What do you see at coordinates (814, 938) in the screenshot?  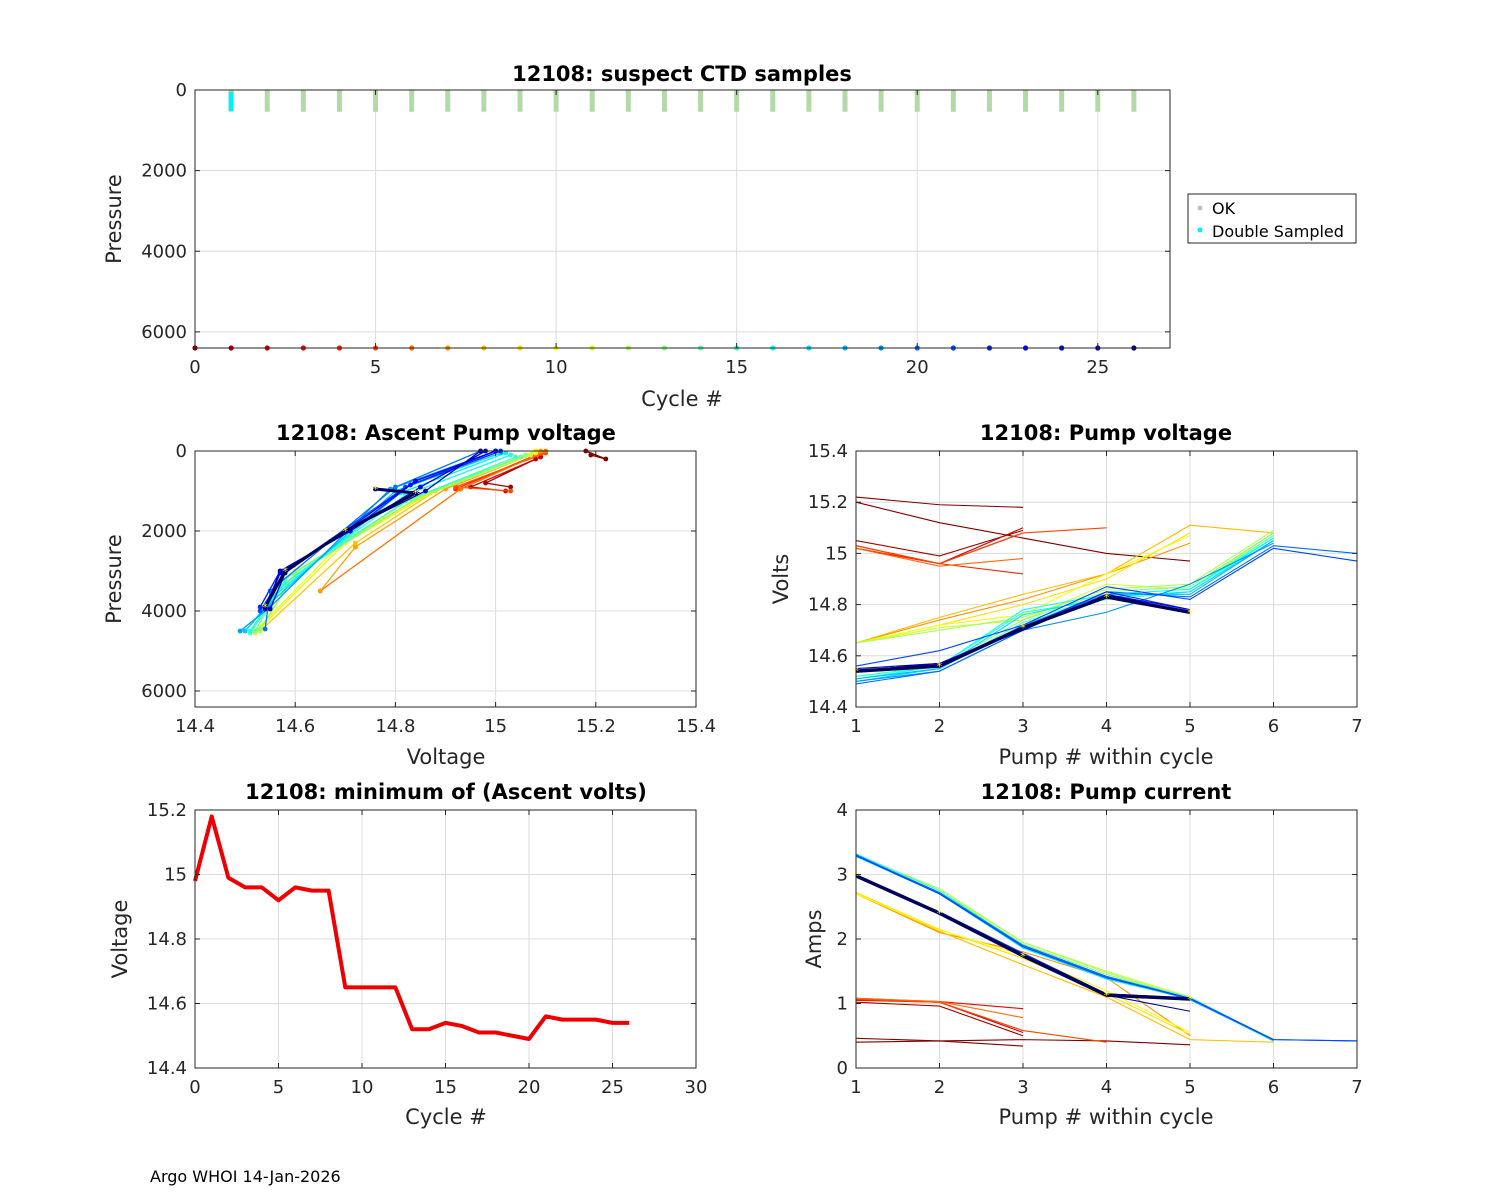 I see `pump-current-ylabel: Amps` at bounding box center [814, 938].